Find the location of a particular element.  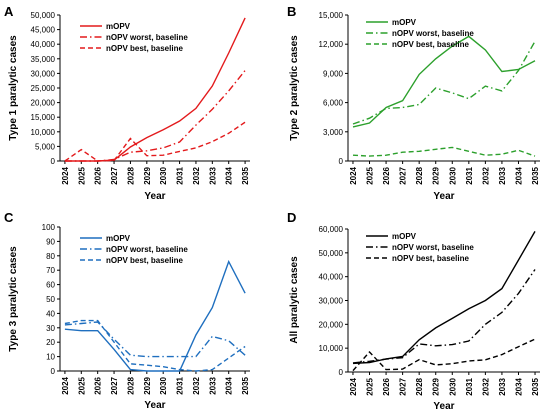

panel-letter: B is located at coordinates (291, 11).